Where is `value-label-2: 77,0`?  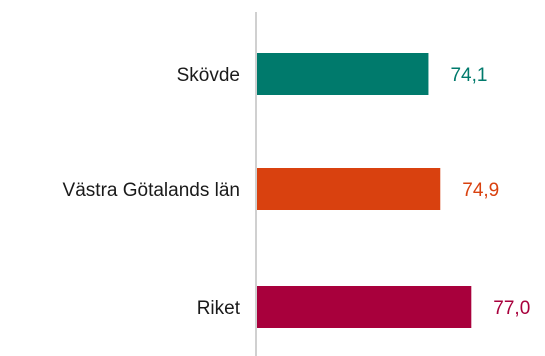
value-label-2: 77,0 is located at coordinates (511, 308).